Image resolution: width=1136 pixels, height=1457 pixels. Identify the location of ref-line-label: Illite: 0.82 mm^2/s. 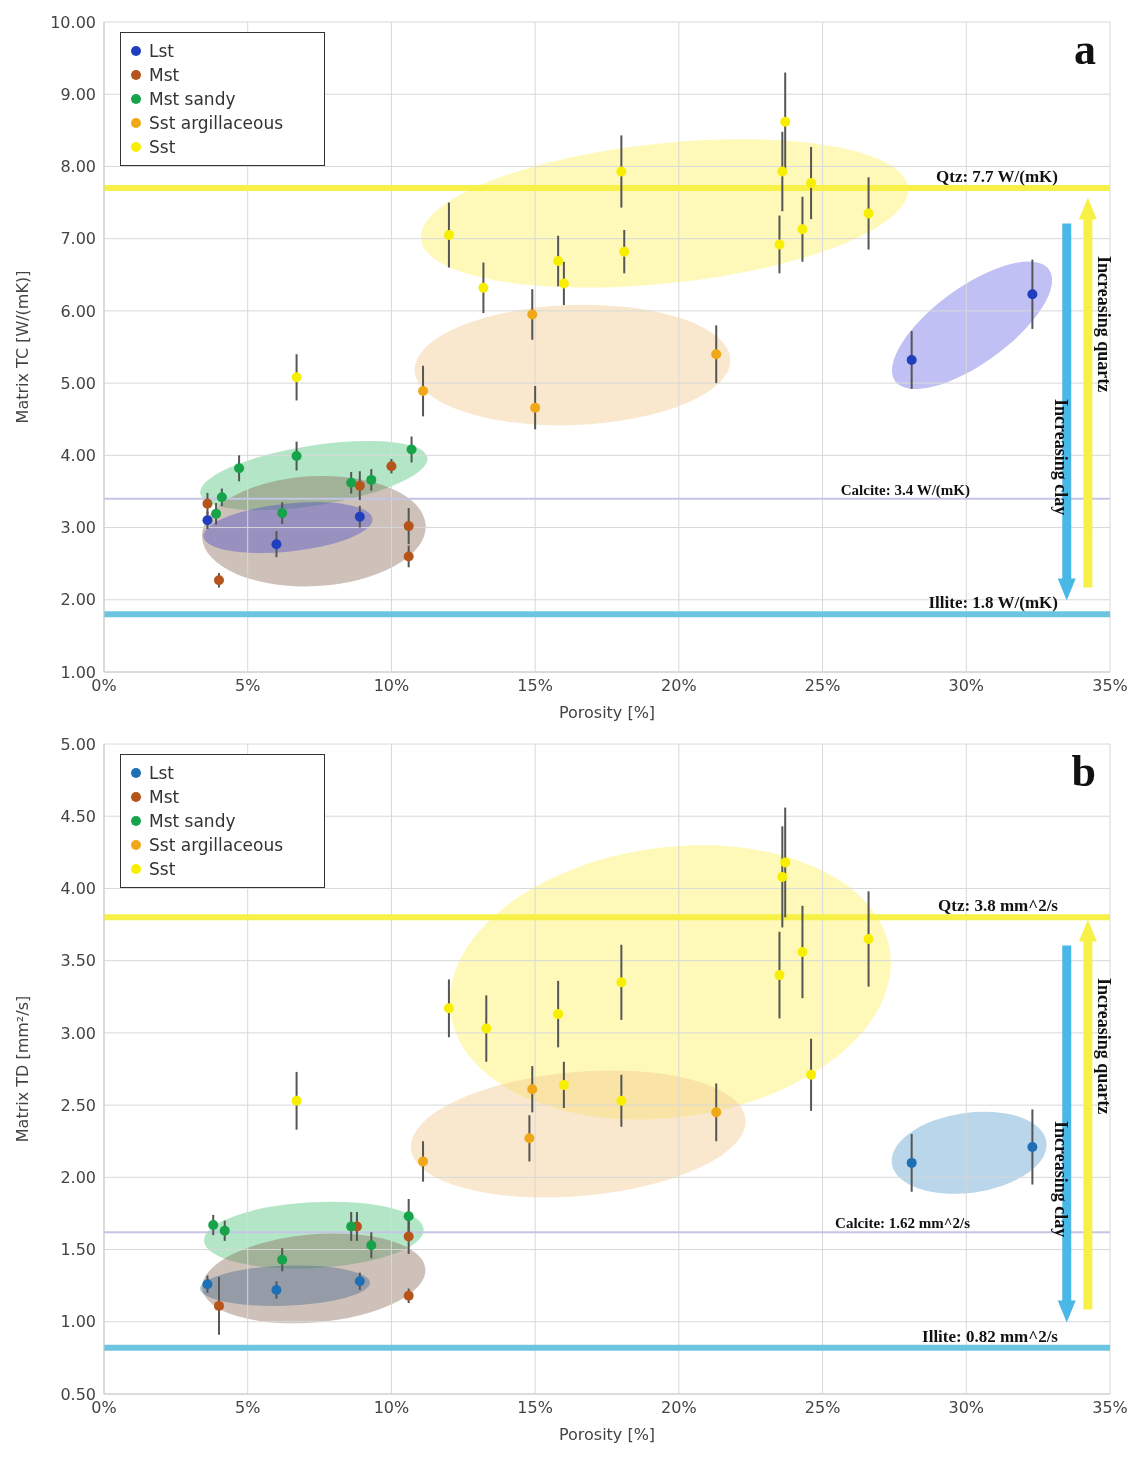
(990, 1336).